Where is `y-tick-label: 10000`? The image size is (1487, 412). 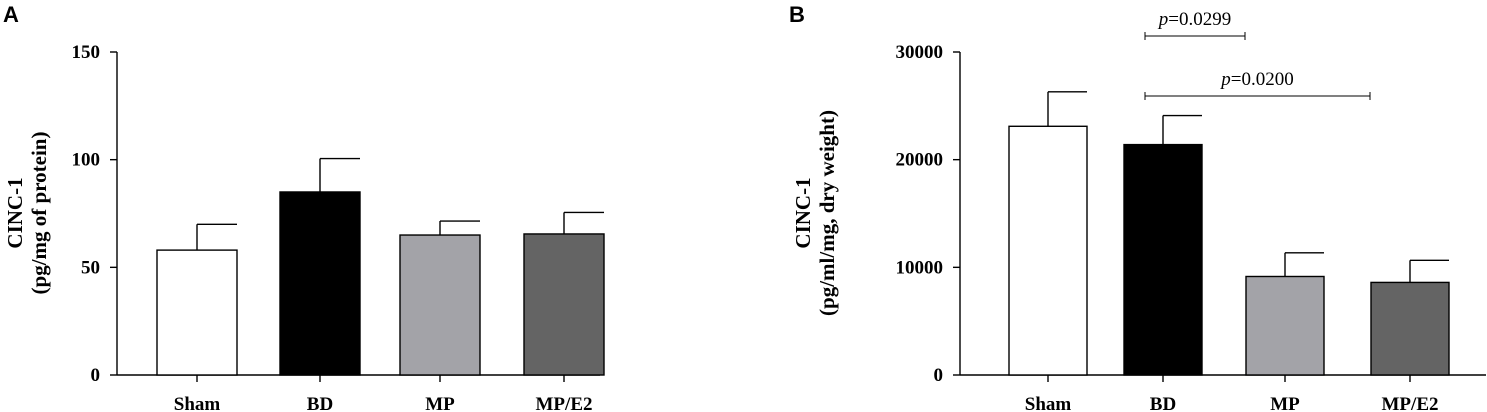
y-tick-label: 10000 is located at coordinates (920, 267).